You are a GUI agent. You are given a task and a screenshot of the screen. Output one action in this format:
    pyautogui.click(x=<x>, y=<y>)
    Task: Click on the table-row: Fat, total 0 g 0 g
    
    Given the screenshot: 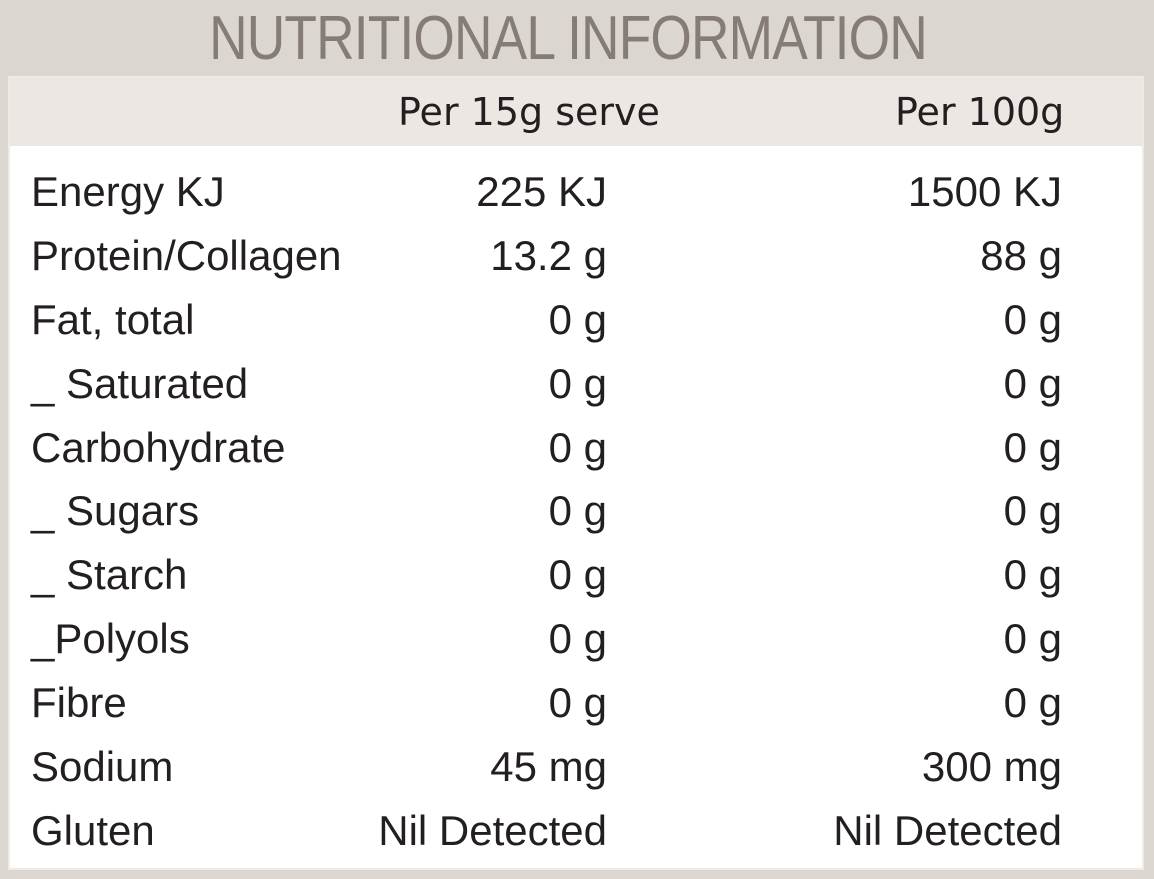 What is the action you would take?
    pyautogui.click(x=576, y=322)
    